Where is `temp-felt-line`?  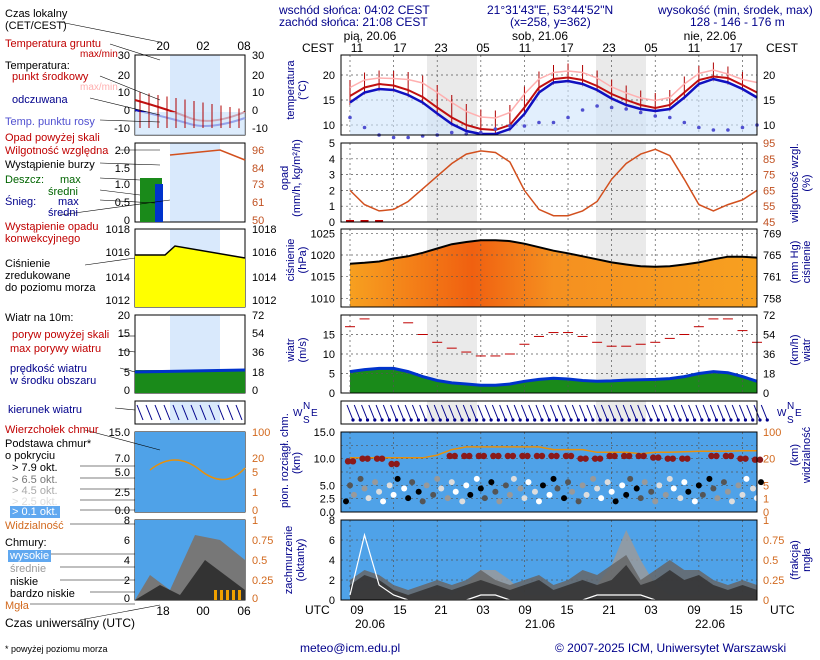 temp-felt-line is located at coordinates (553, 106).